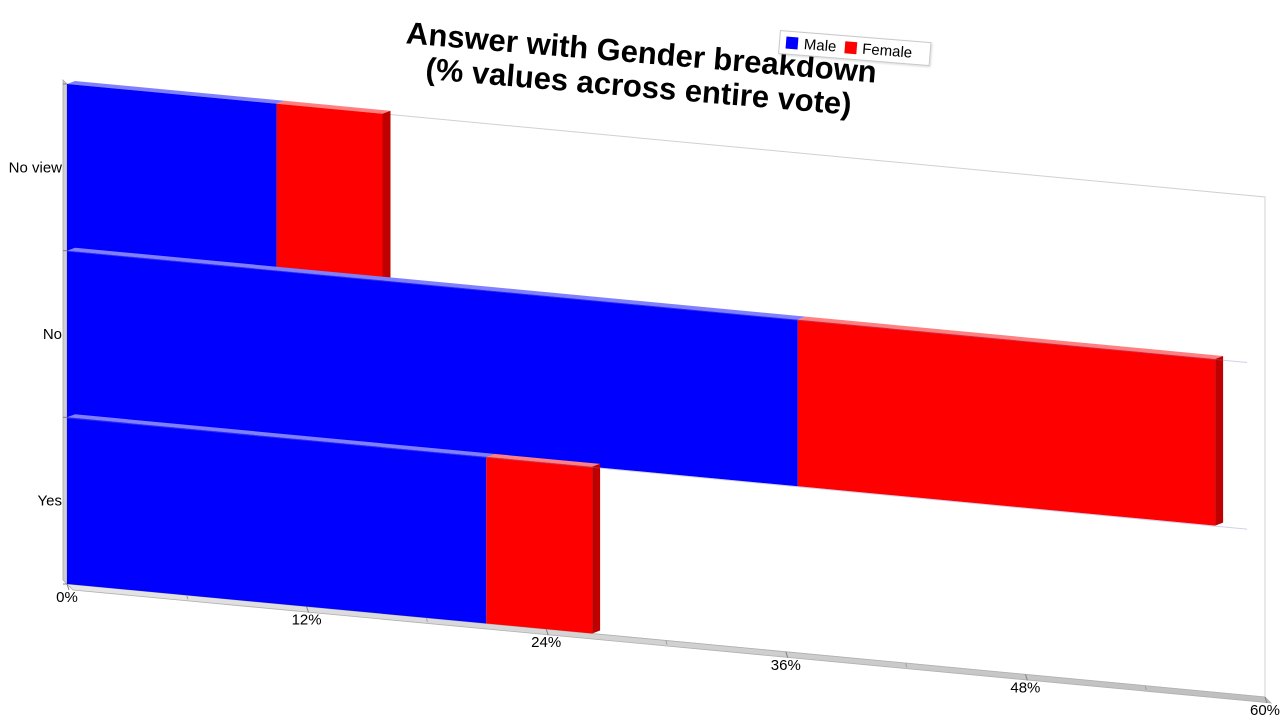  What do you see at coordinates (820, 45) in the screenshot?
I see `legend-label-male: Male` at bounding box center [820, 45].